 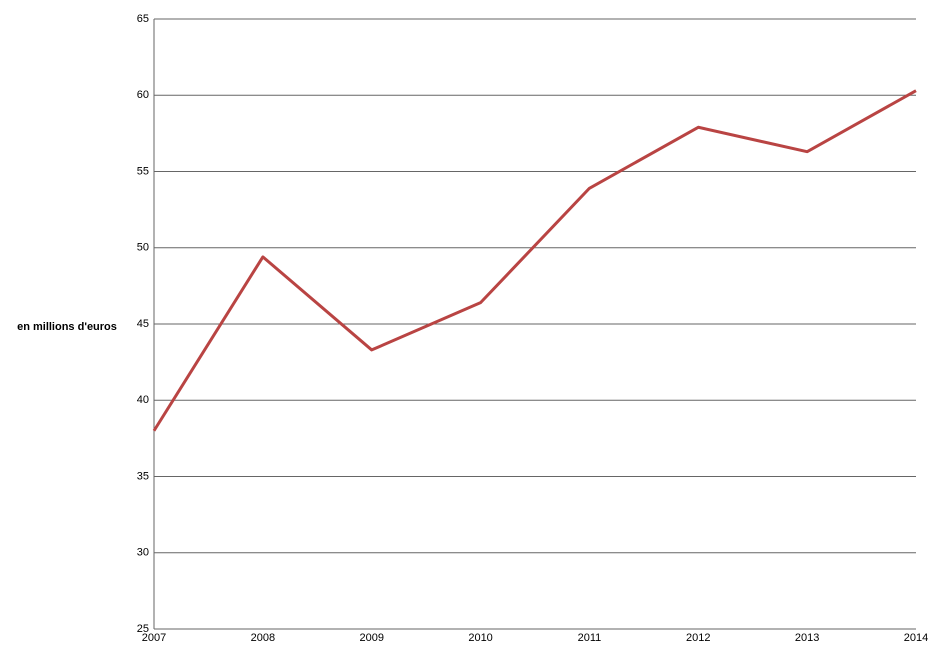 I want to click on x-tick-label: 2007, so click(x=154, y=638).